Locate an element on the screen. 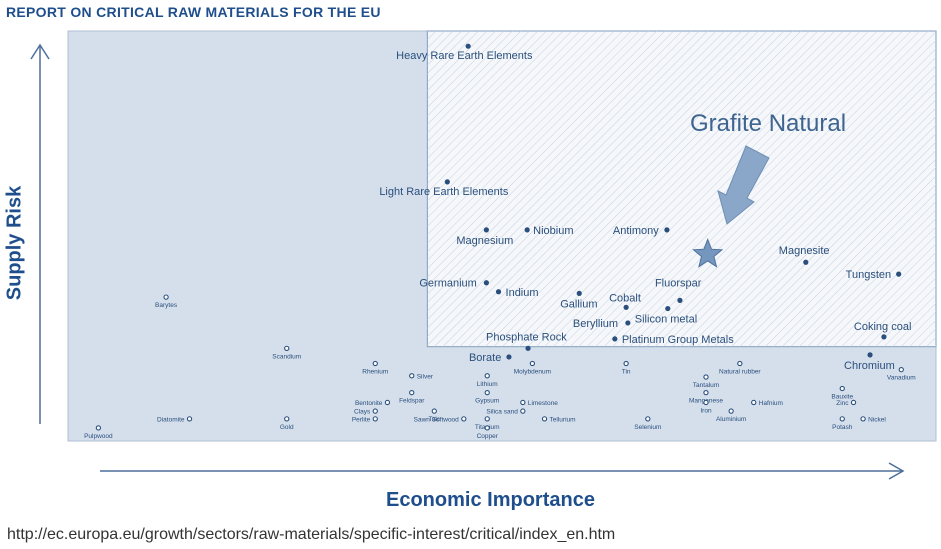 This screenshot has width=941, height=549. marker-light-rare-earth-elements is located at coordinates (447, 182).